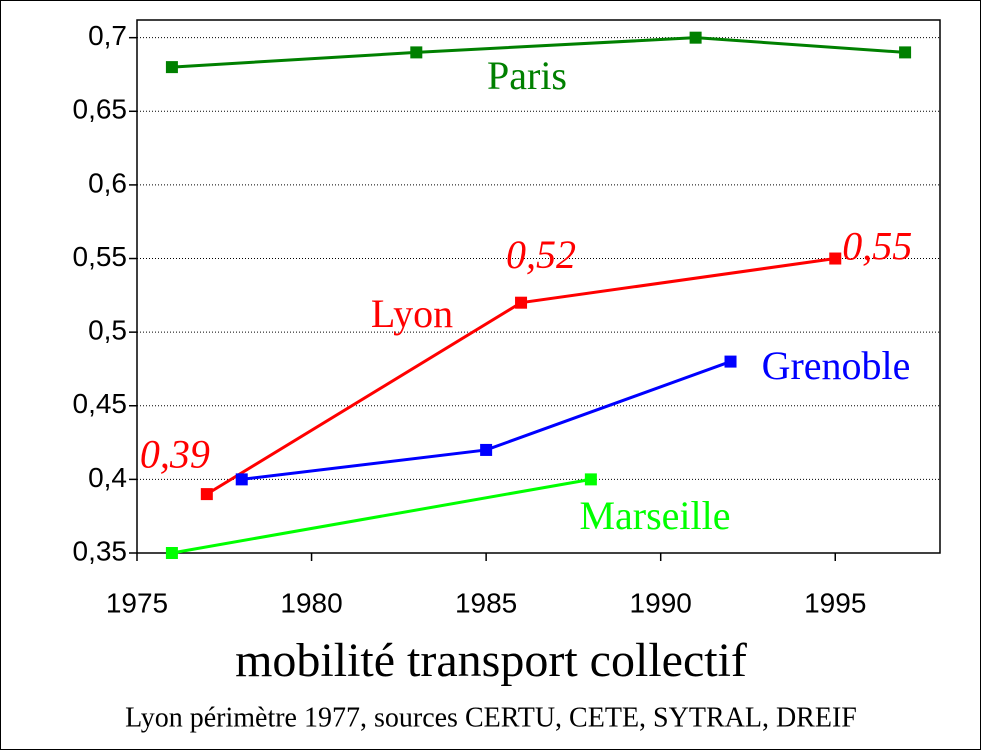 The image size is (982, 751). I want to click on y-tick-label: 0,65, so click(100, 109).